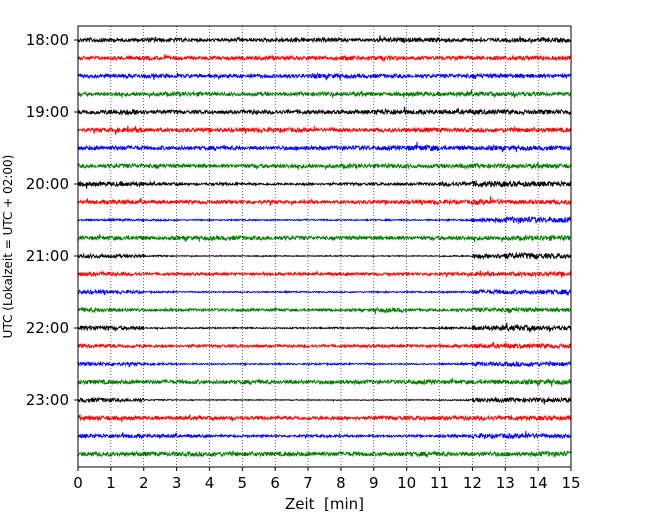 This screenshot has height=520, width=650. Describe the element at coordinates (324, 435) in the screenshot. I see `trace-23:30` at that location.